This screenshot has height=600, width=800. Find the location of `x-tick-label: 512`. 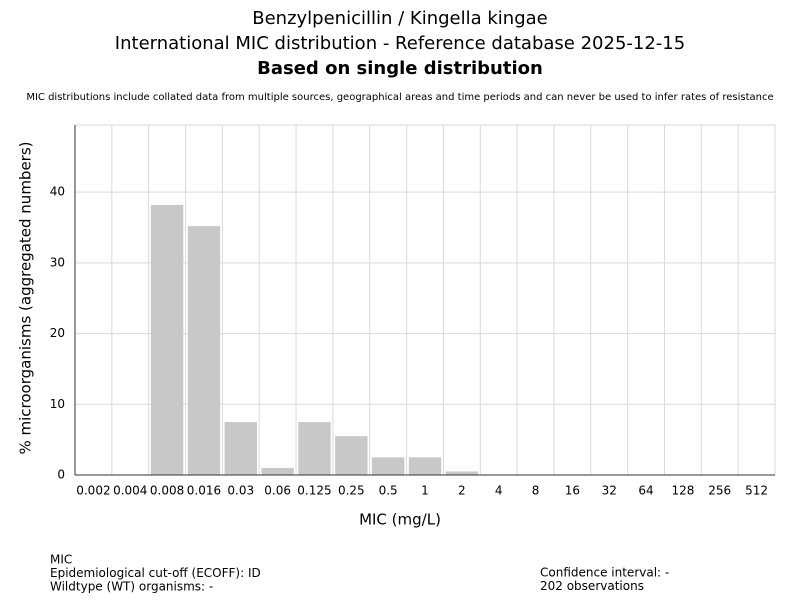

x-tick-label: 512 is located at coordinates (756, 491).